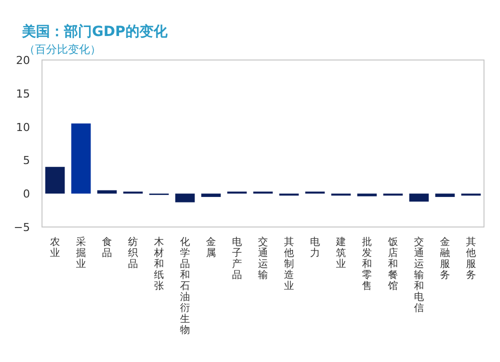 Image resolution: width=500 pixels, height=362 pixels. I want to click on x-tick-label: 电力, so click(315, 247).